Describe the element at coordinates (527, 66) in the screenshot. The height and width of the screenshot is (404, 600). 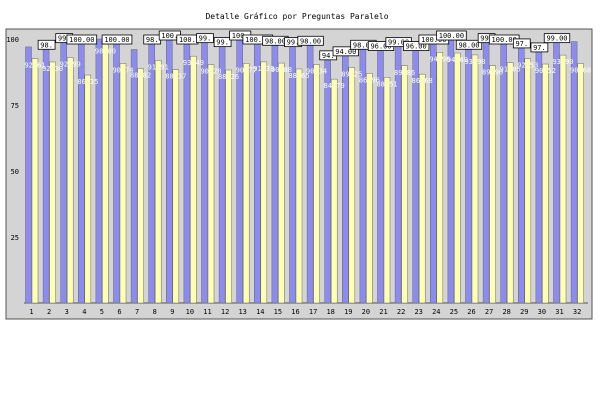
I see `series-b-data-label: 92.53` at that location.